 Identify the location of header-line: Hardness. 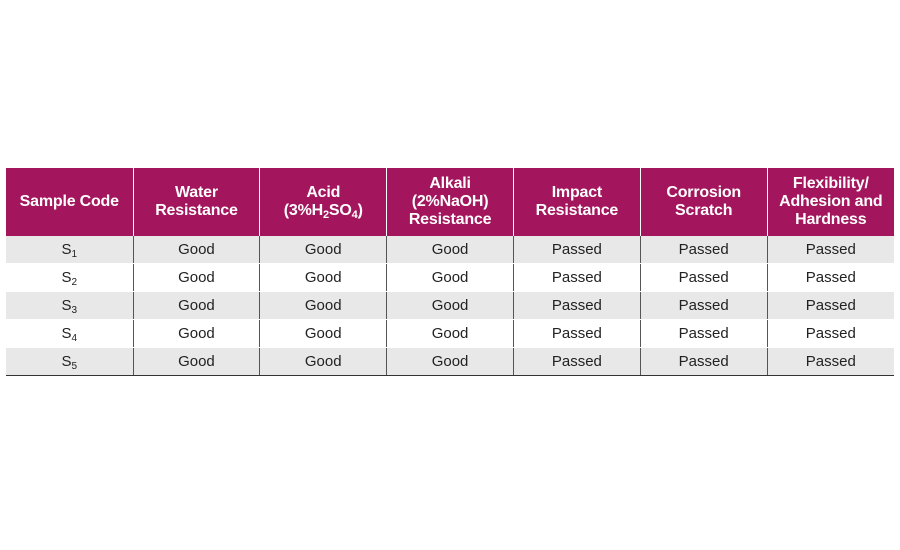
(831, 220).